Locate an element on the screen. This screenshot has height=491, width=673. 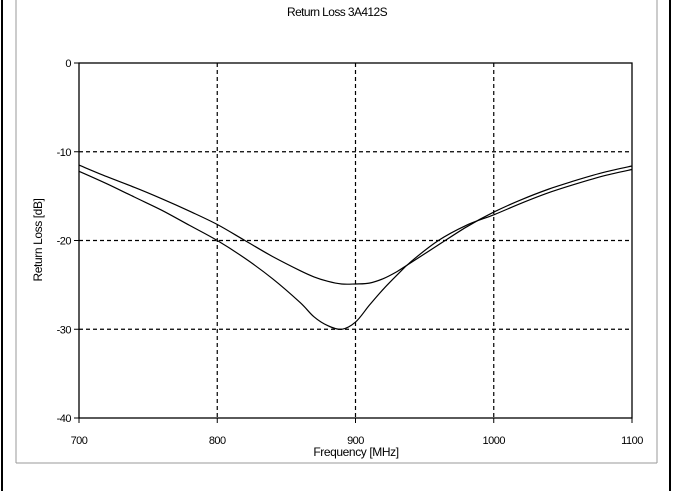
y-tick-label: -40 is located at coordinates (64, 419).